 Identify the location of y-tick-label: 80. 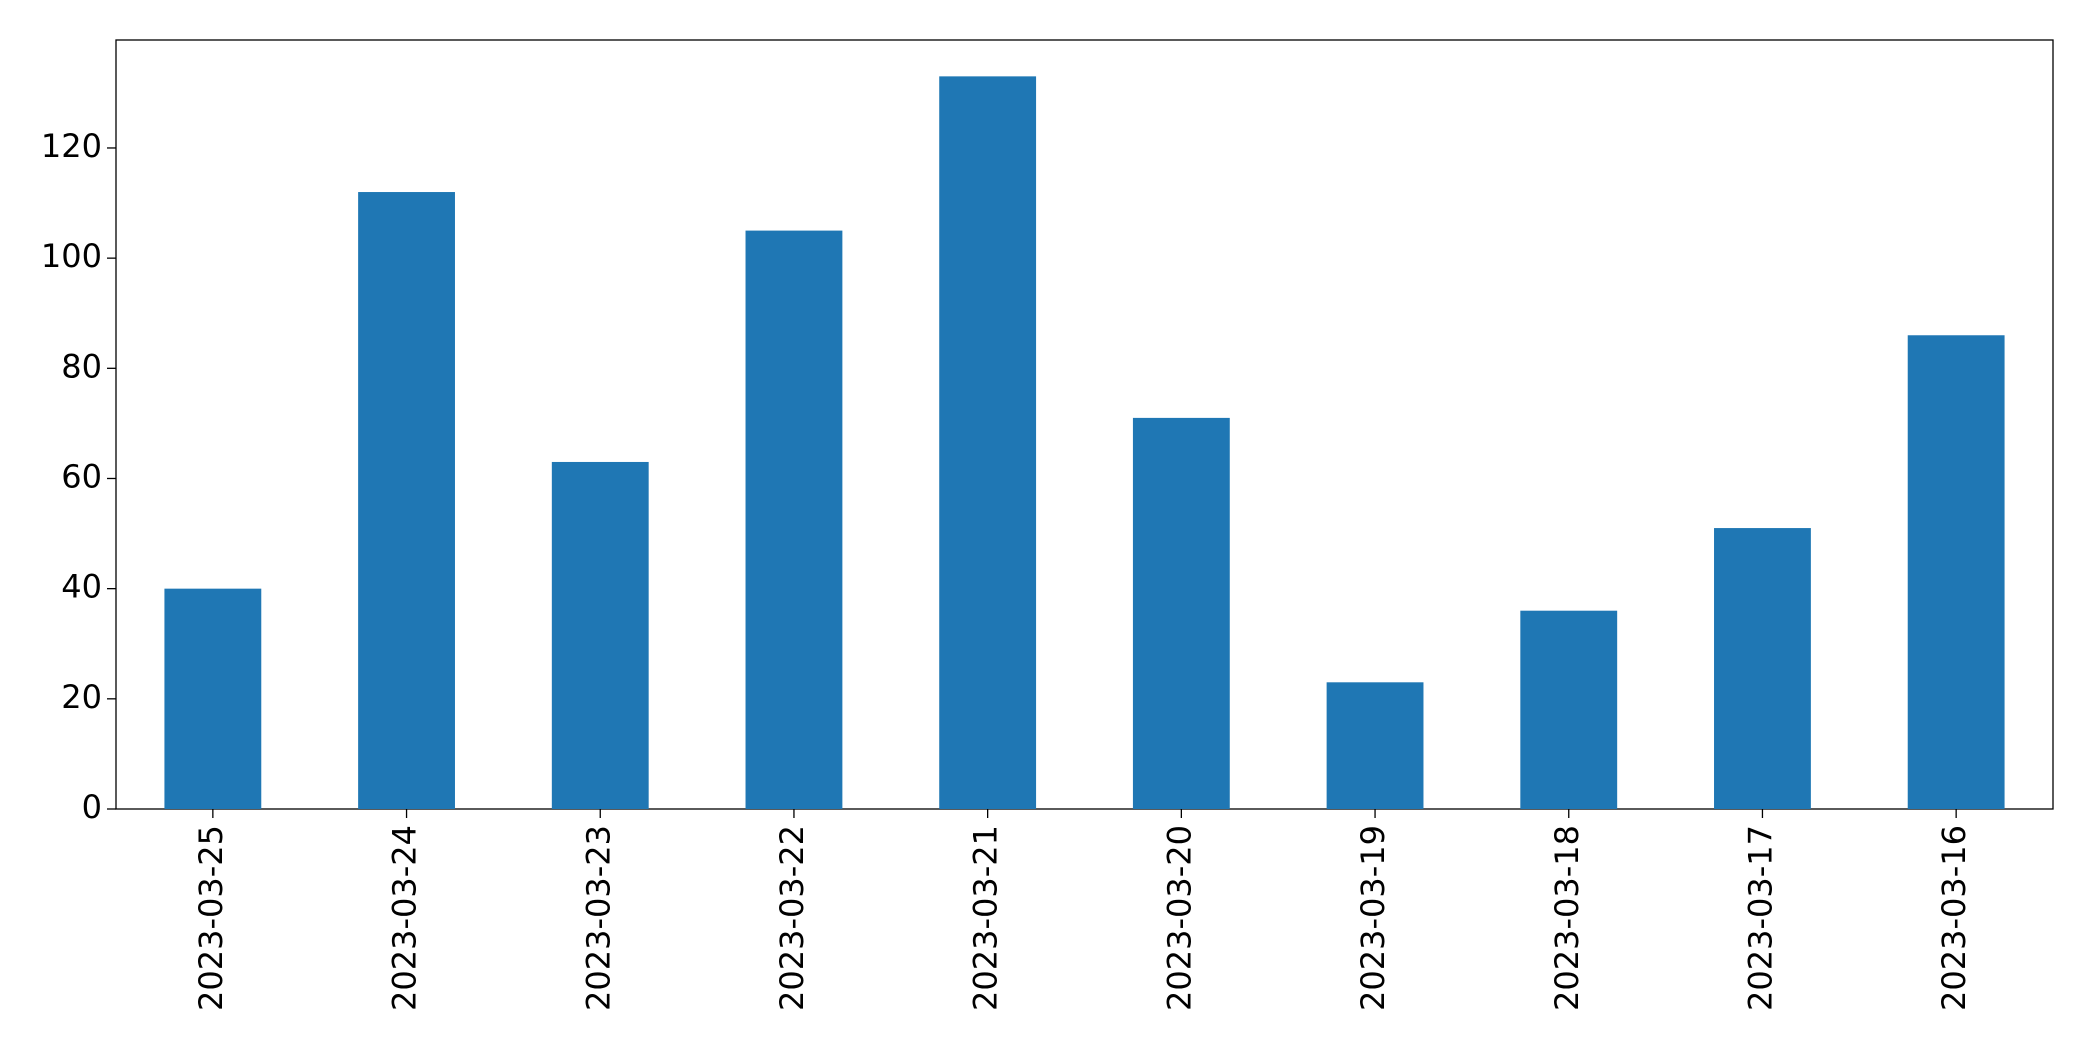
(81, 366).